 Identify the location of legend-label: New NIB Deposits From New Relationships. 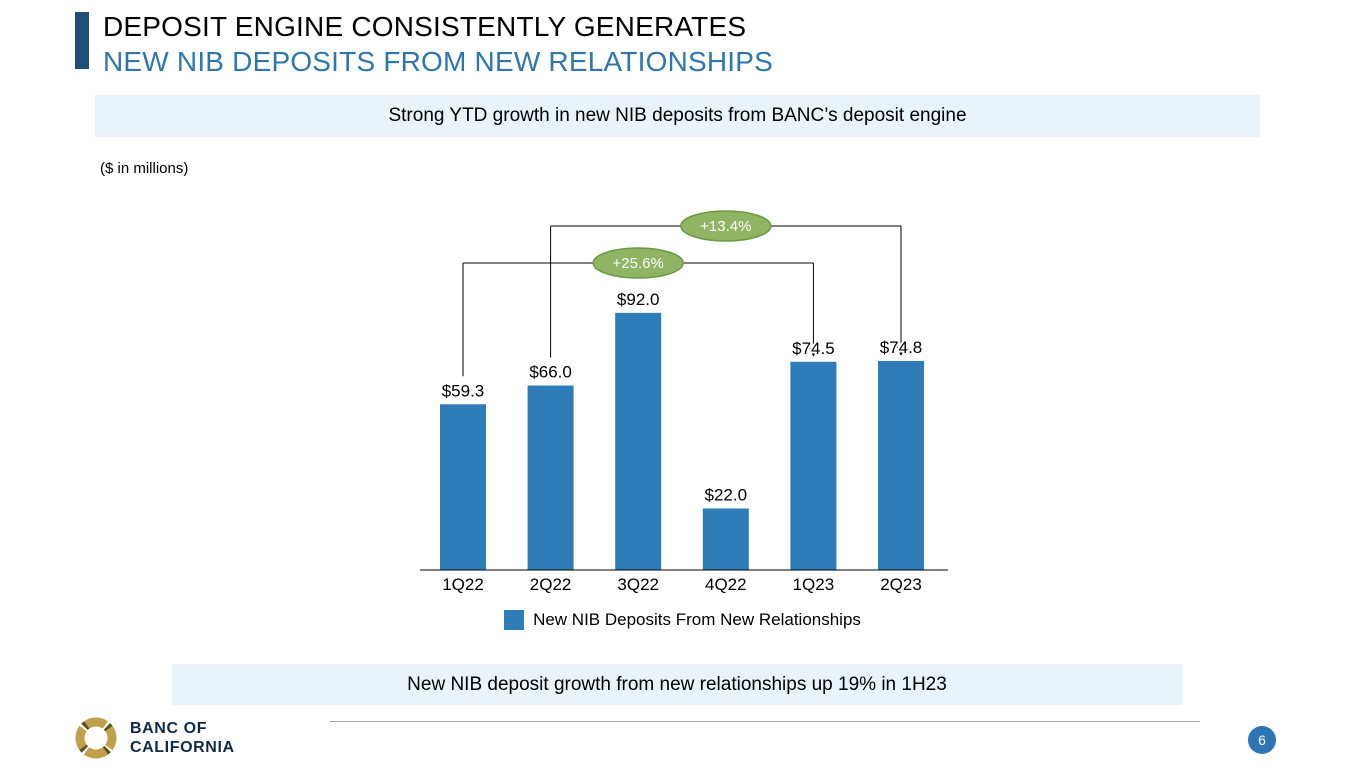
(697, 619).